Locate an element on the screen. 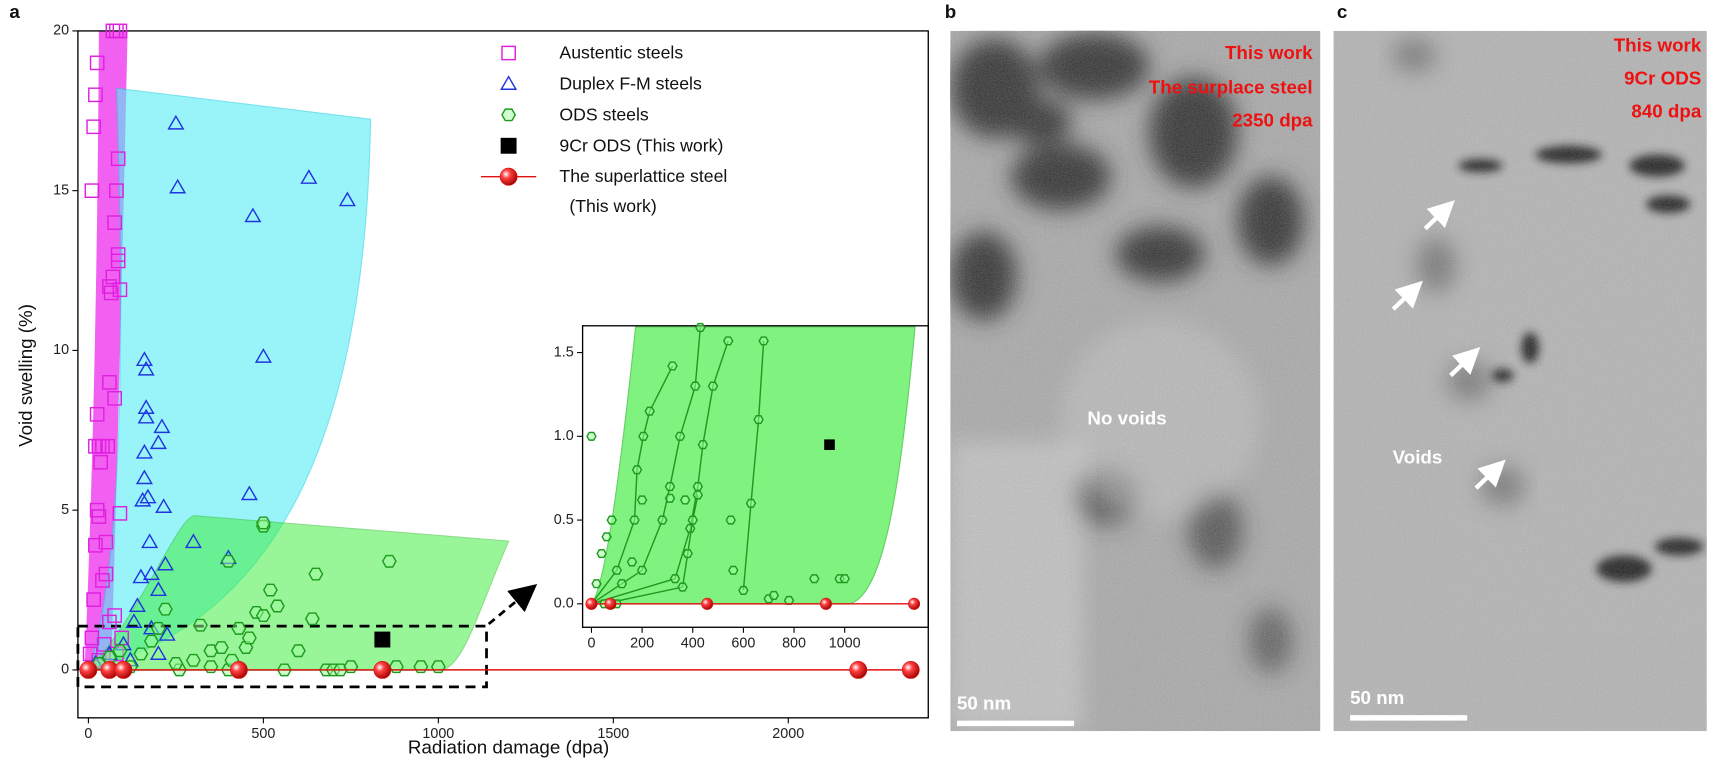  annotation: The surplace steel is located at coordinates (1231, 86).